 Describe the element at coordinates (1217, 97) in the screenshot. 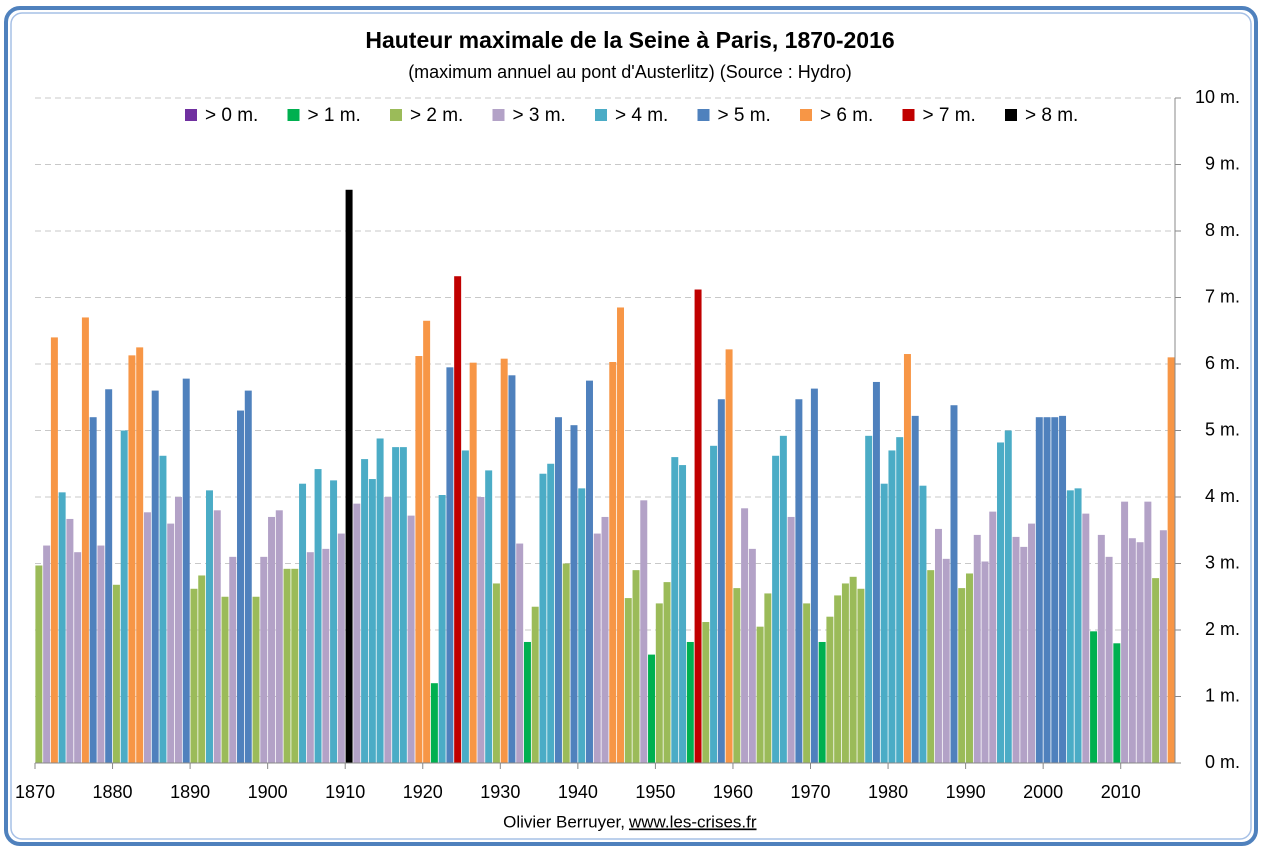

I see `y-tick-label: 10 m.` at that location.